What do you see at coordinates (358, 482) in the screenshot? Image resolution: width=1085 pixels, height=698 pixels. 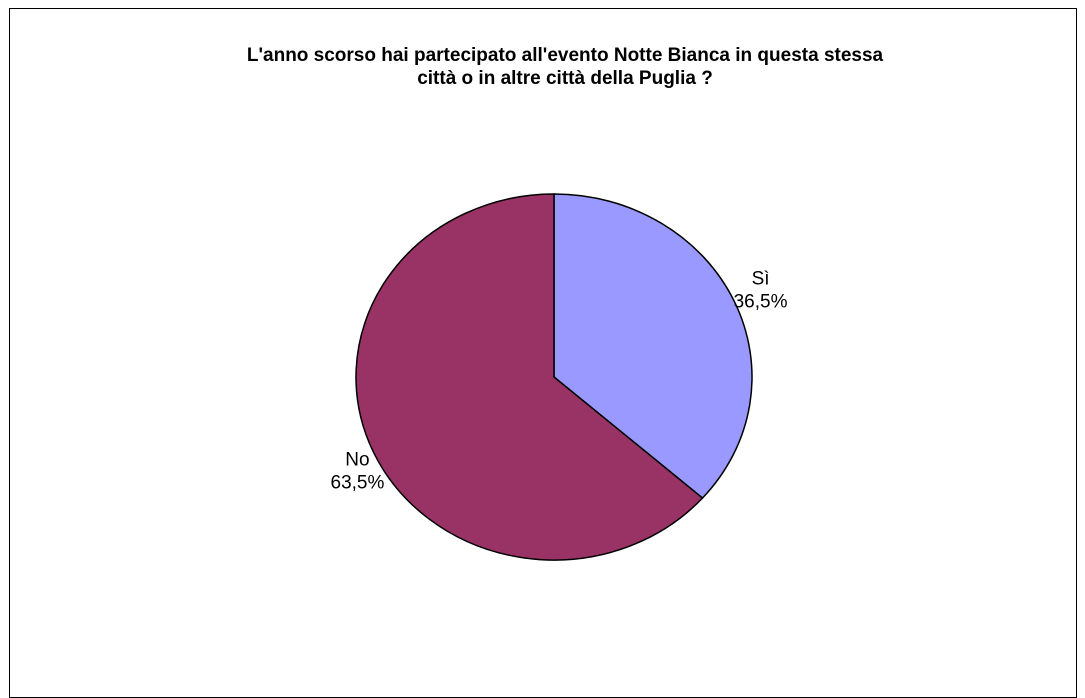 I see `slice-value-label-no: 63,5%` at bounding box center [358, 482].